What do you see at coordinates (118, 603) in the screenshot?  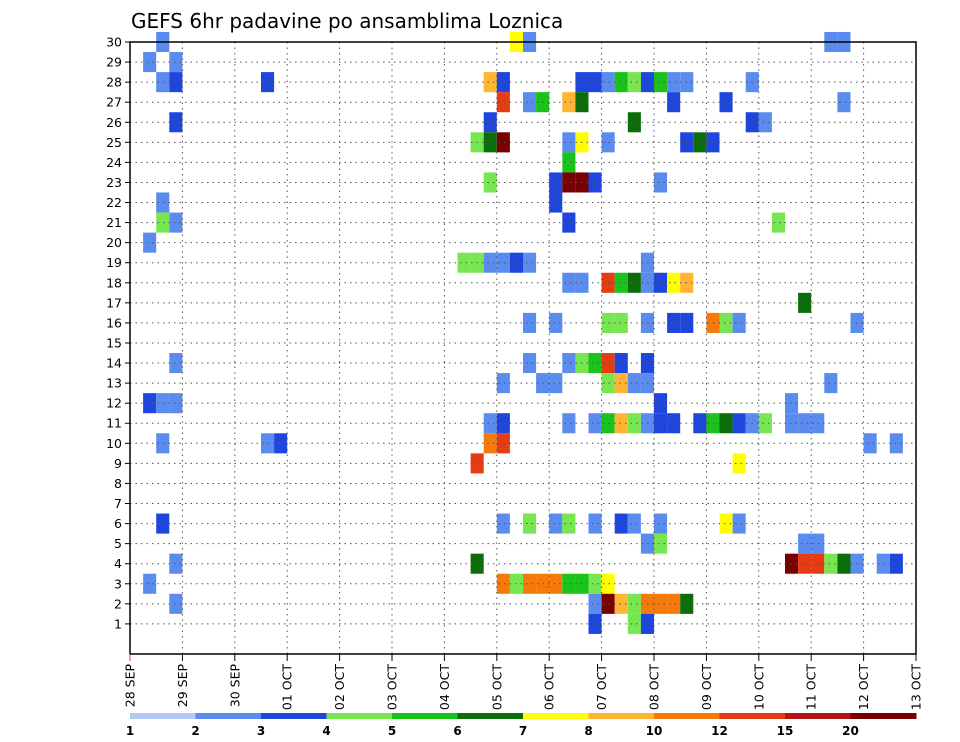 I see `y-tick-label: 2` at bounding box center [118, 603].